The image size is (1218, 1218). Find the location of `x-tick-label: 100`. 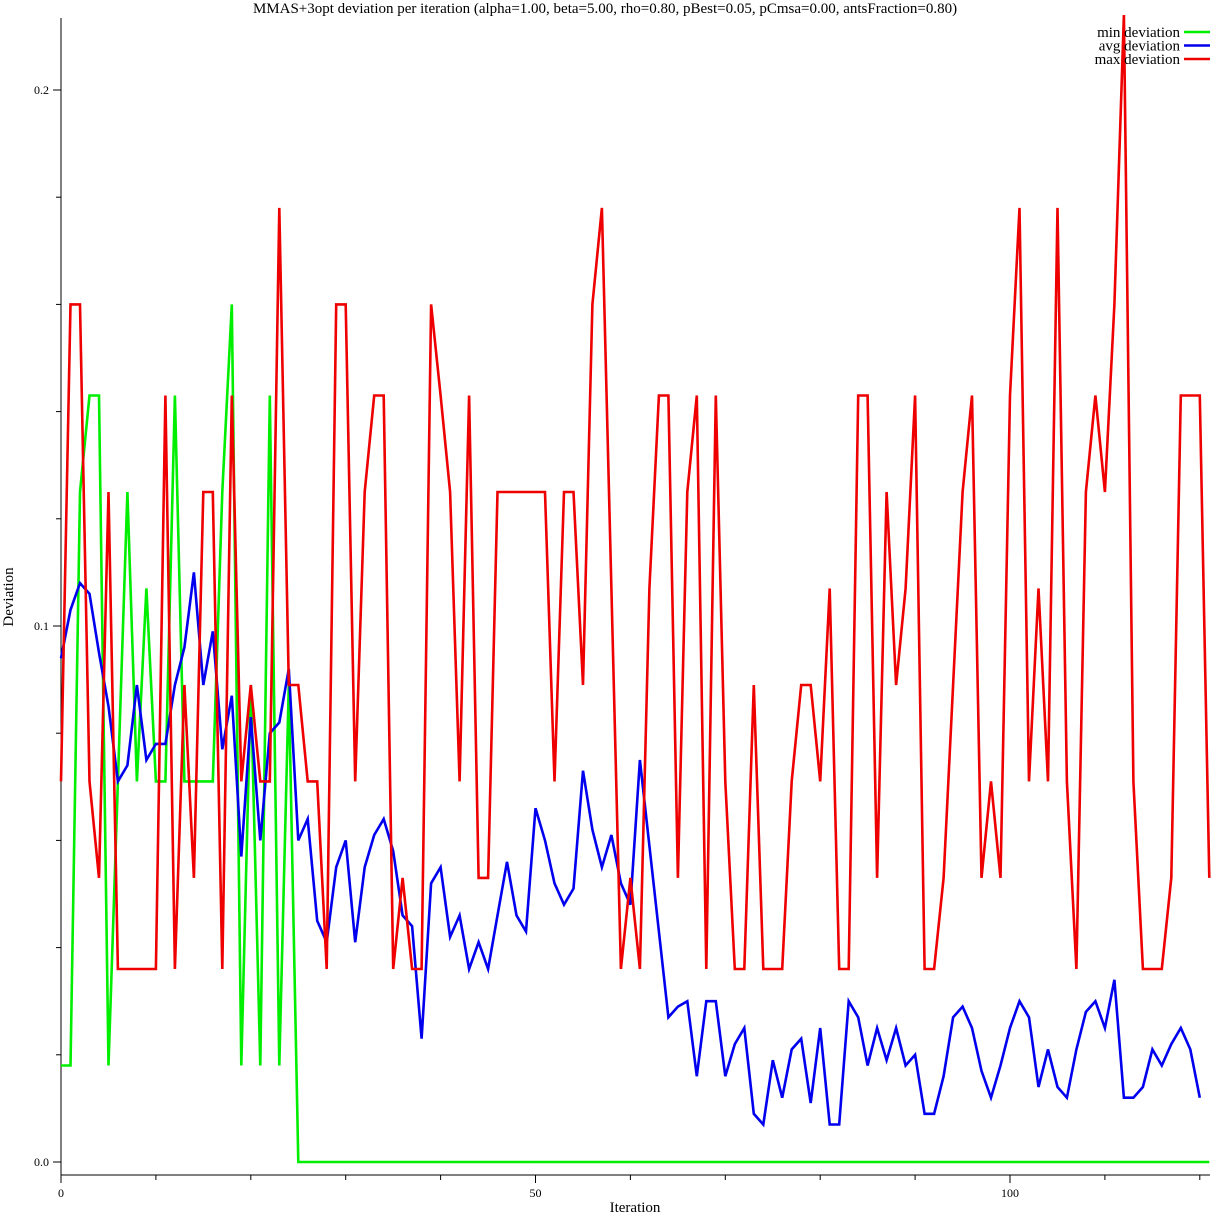

x-tick-label: 100 is located at coordinates (1010, 1193).